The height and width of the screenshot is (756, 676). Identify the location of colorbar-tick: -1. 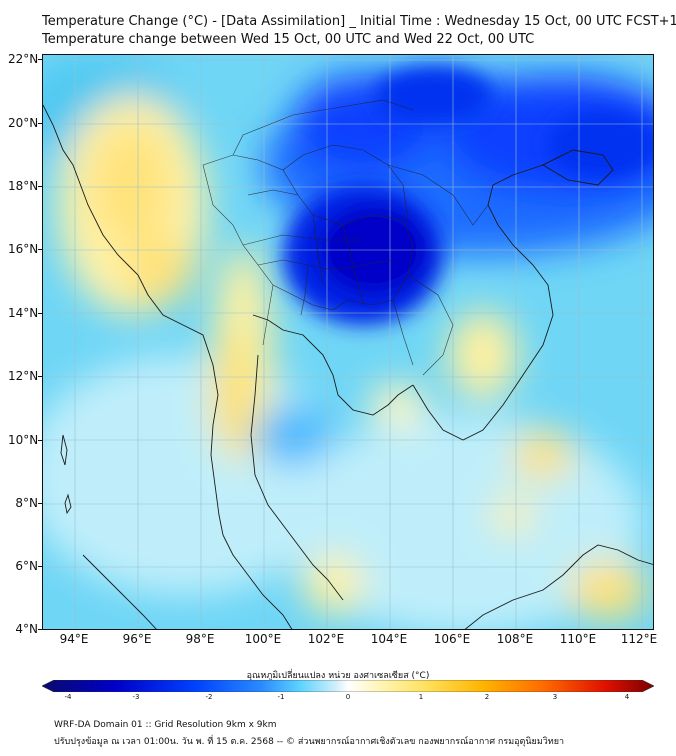
(281, 697).